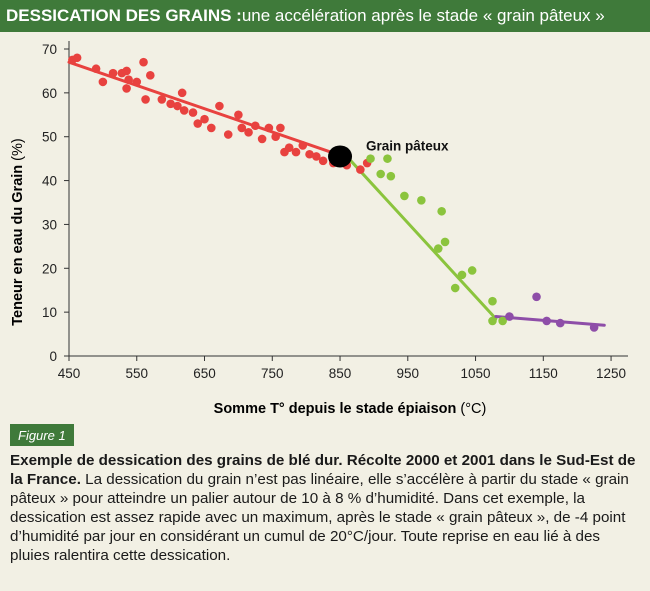 The width and height of the screenshot is (650, 591). I want to click on y-tick-label: 60, so click(49, 93).